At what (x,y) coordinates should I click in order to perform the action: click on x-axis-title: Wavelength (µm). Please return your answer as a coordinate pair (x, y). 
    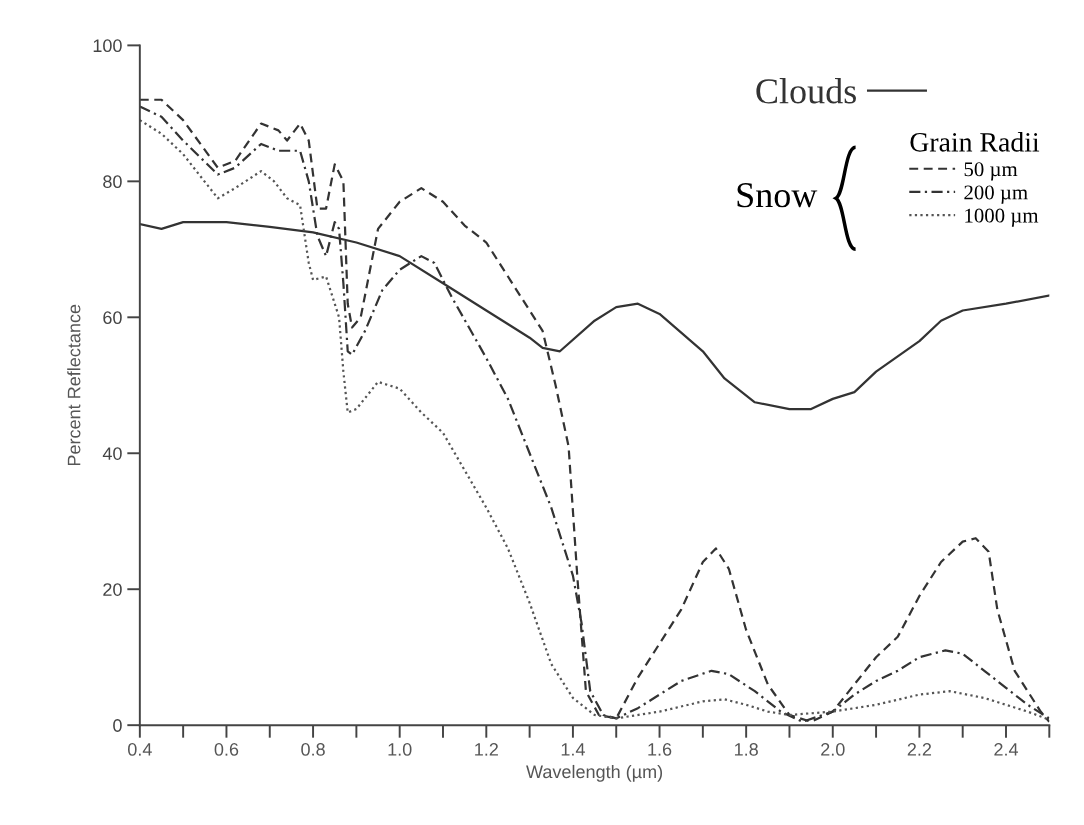
    Looking at the image, I should click on (594, 773).